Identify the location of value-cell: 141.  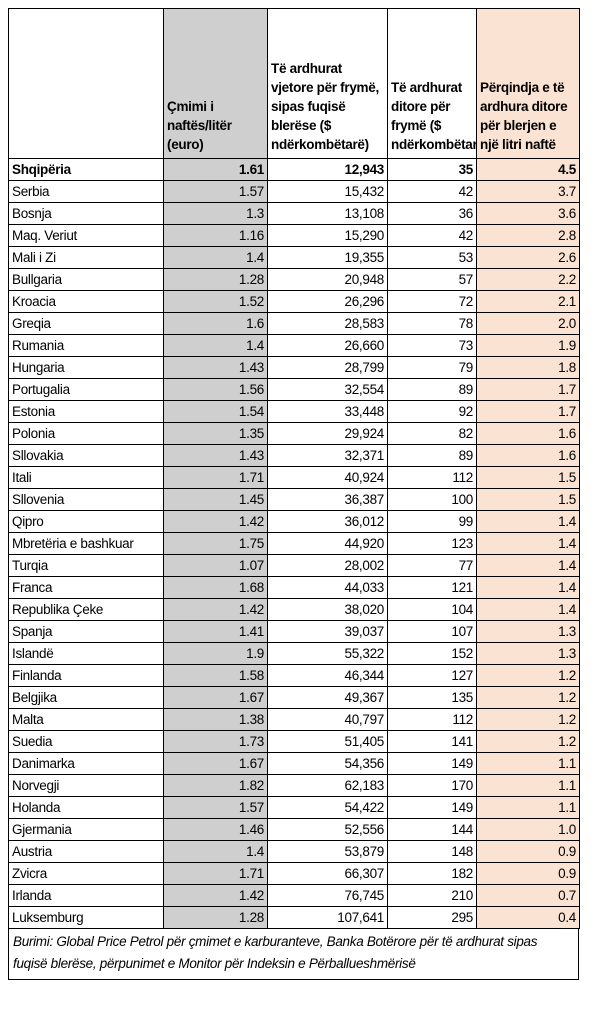
(432, 741).